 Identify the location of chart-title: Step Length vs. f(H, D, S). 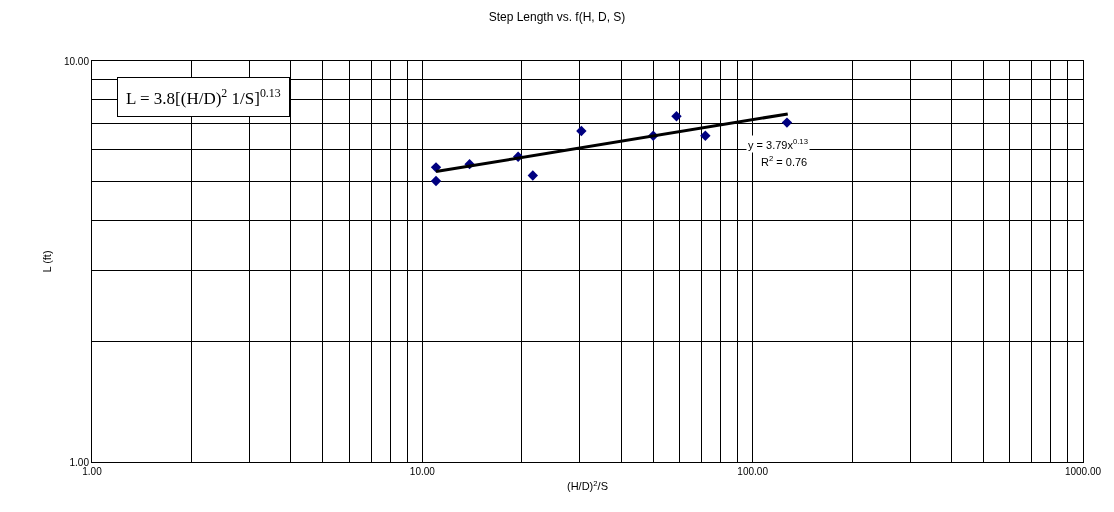
(557, 17).